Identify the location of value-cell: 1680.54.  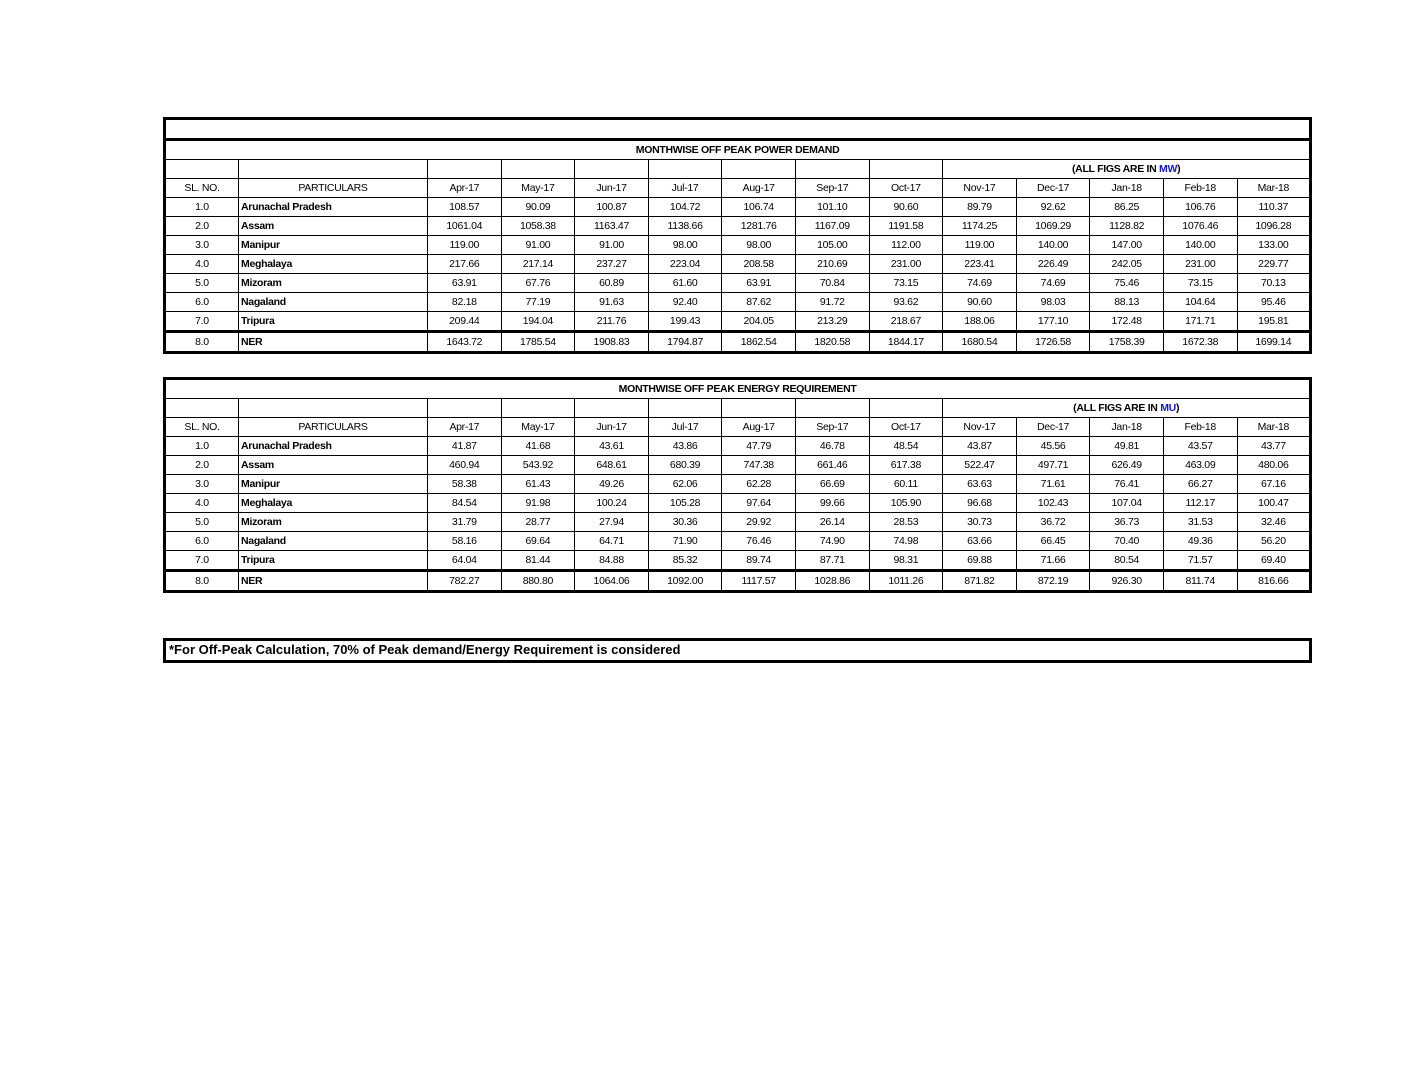
(979, 341).